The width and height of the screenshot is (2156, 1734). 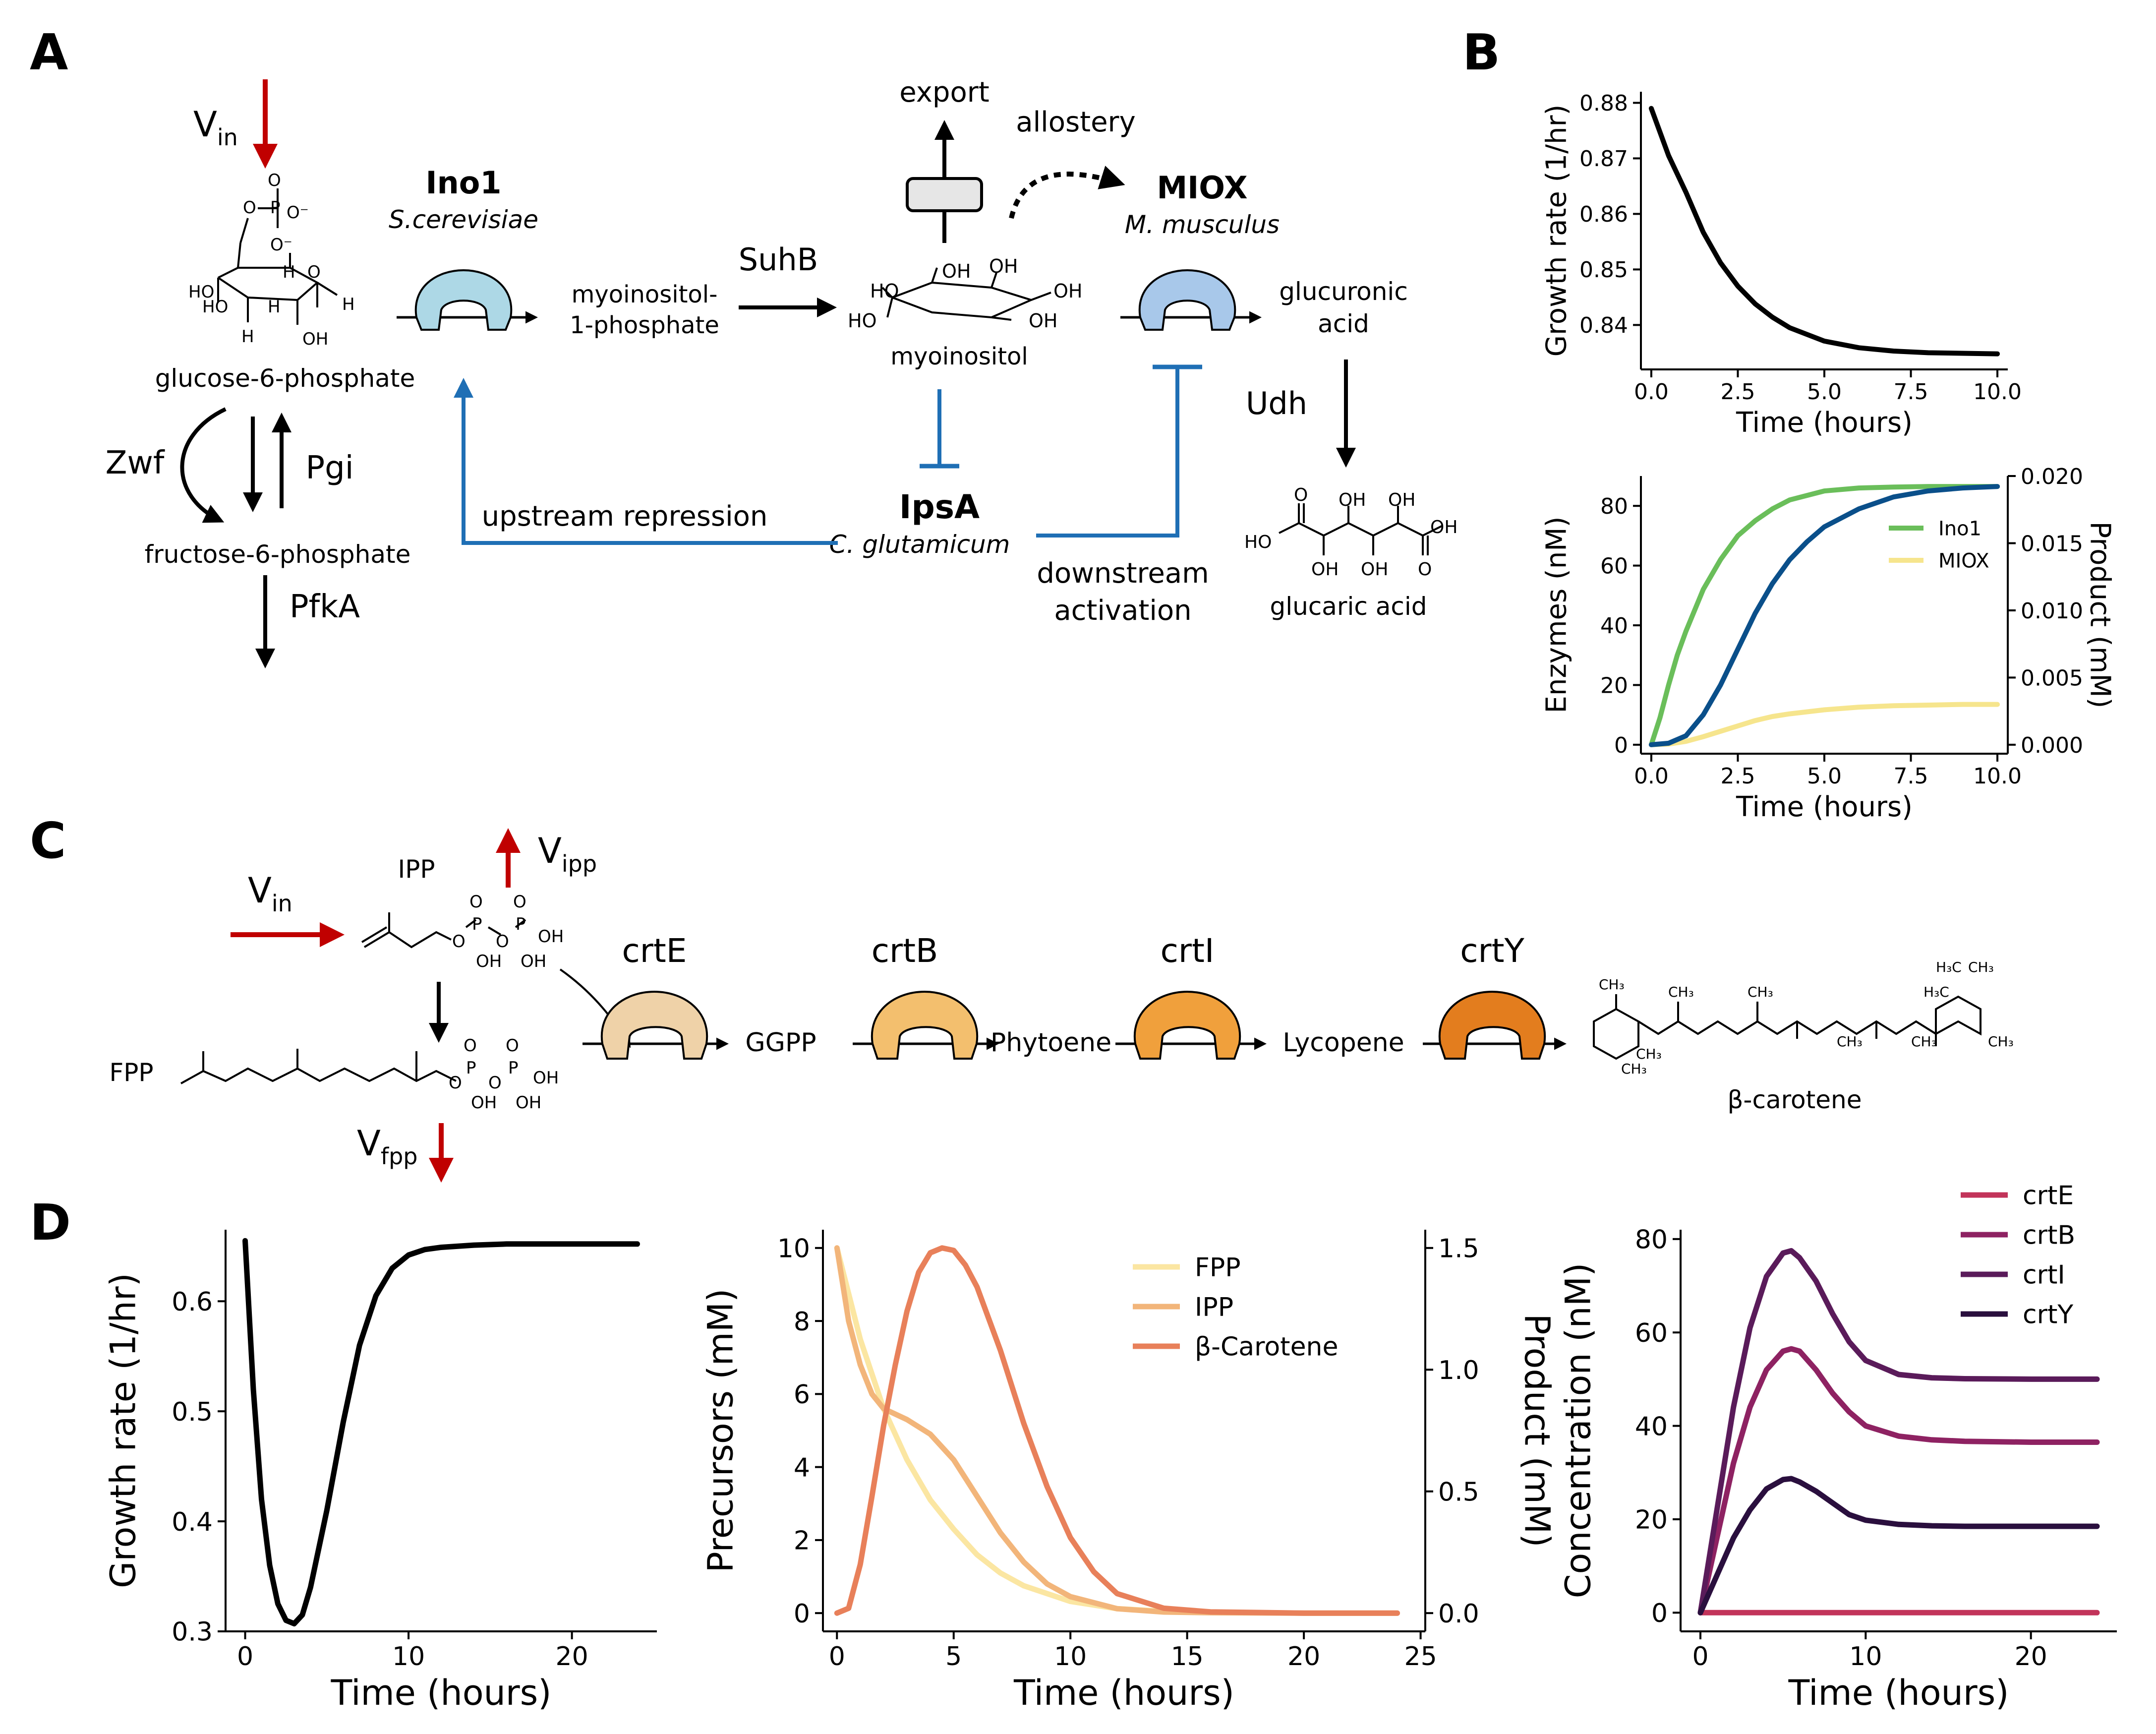 I want to click on x-tick-label: 5, so click(x=954, y=1657).